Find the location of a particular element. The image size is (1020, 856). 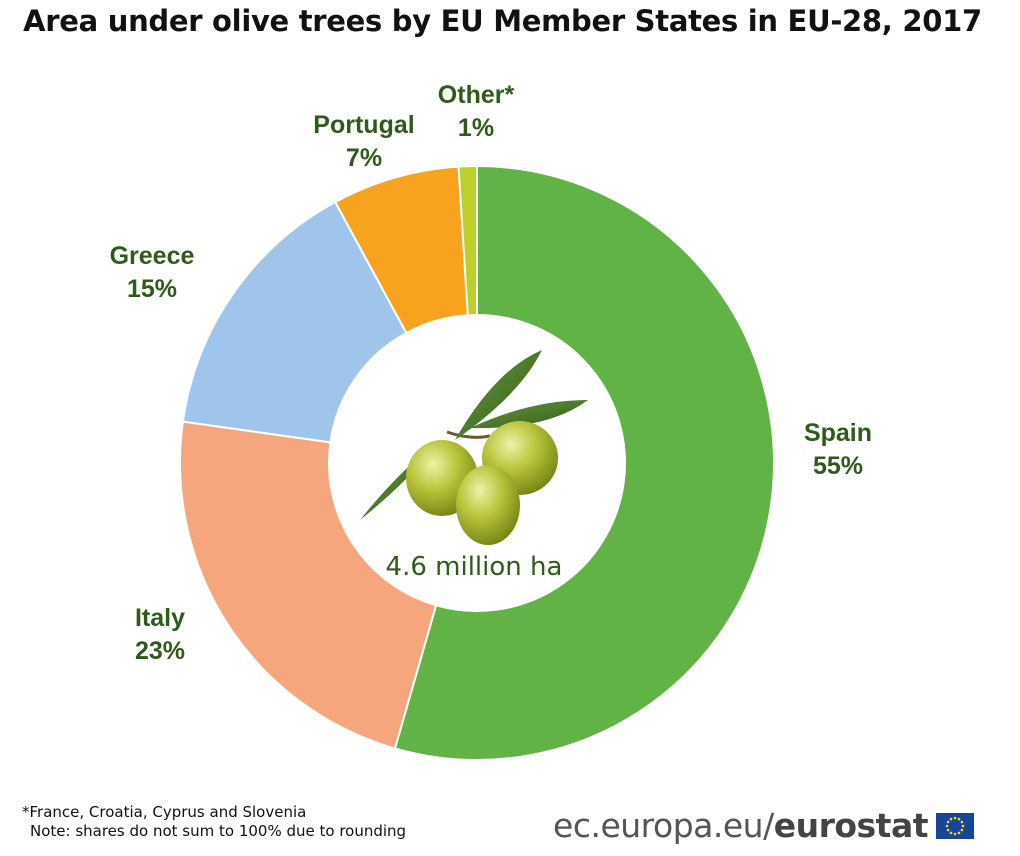

slice-label-value: 7% is located at coordinates (364, 158).